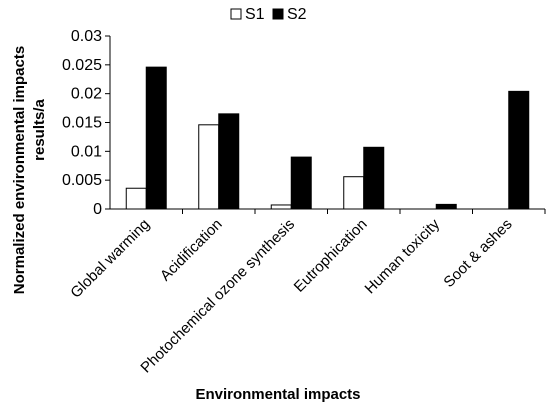 Image resolution: width=550 pixels, height=408 pixels. Describe the element at coordinates (86, 94) in the screenshot. I see `y-tick-label: 0.02` at that location.